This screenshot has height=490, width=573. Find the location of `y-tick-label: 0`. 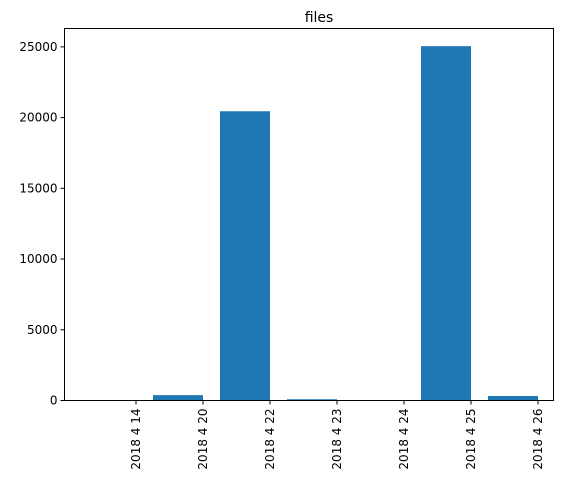

y-tick-label: 0 is located at coordinates (54, 401).